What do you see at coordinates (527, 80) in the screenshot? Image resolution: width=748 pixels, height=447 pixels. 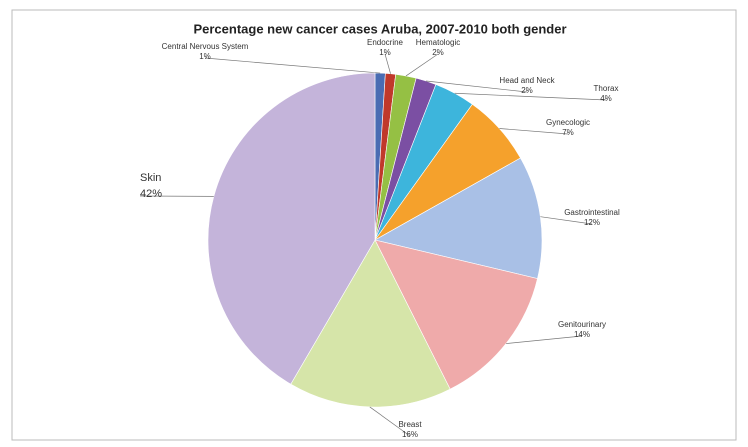 I see `slice-label: Head and Neck` at bounding box center [527, 80].